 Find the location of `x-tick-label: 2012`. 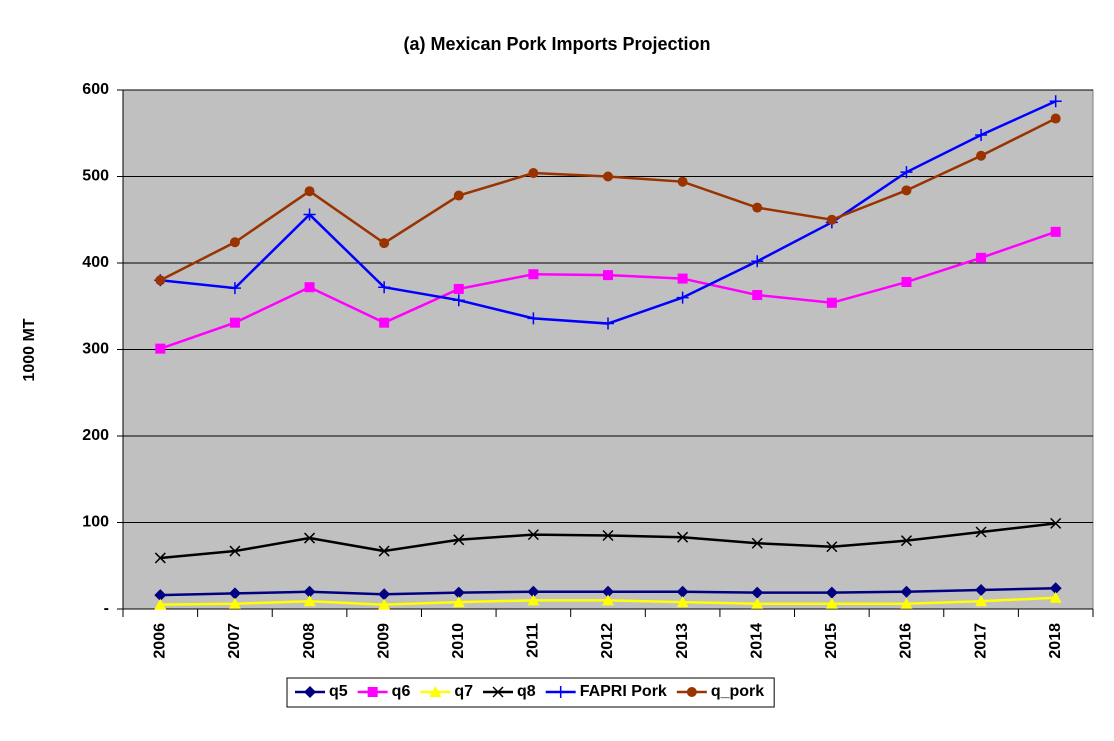

x-tick-label: 2012 is located at coordinates (607, 641).